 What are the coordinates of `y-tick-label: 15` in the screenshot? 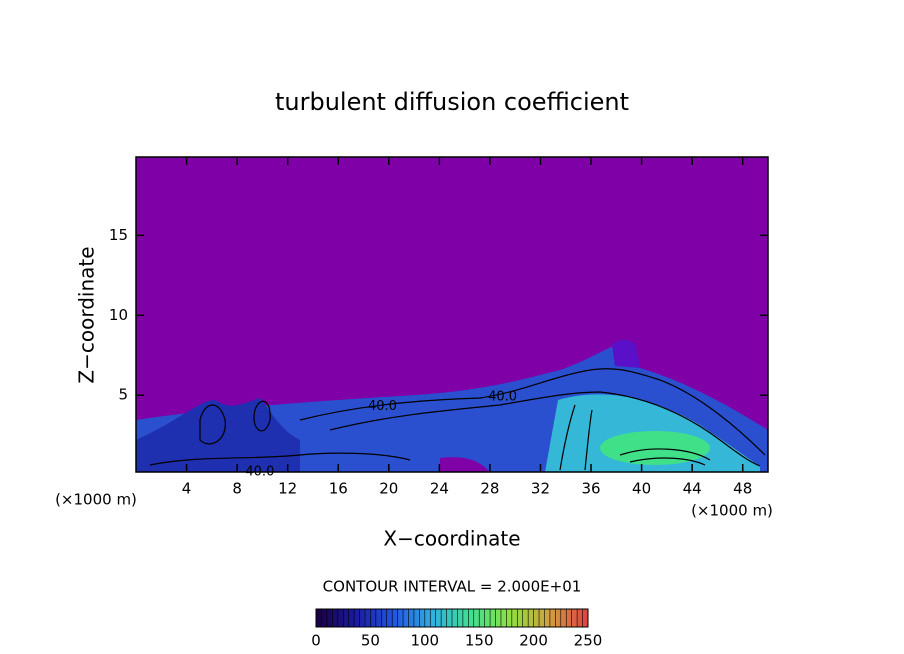 It's located at (118, 235).